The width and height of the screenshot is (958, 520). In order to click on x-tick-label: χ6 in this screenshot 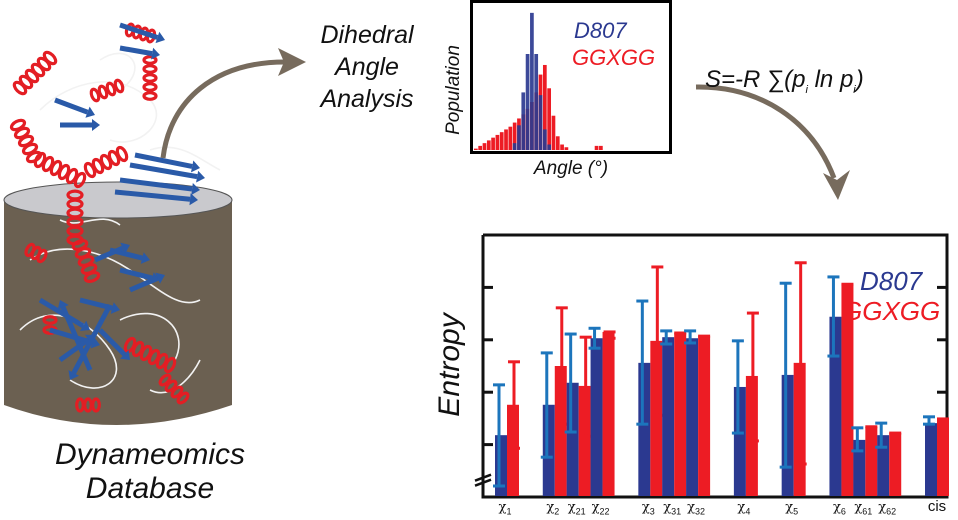, I will do `click(839, 508)`.